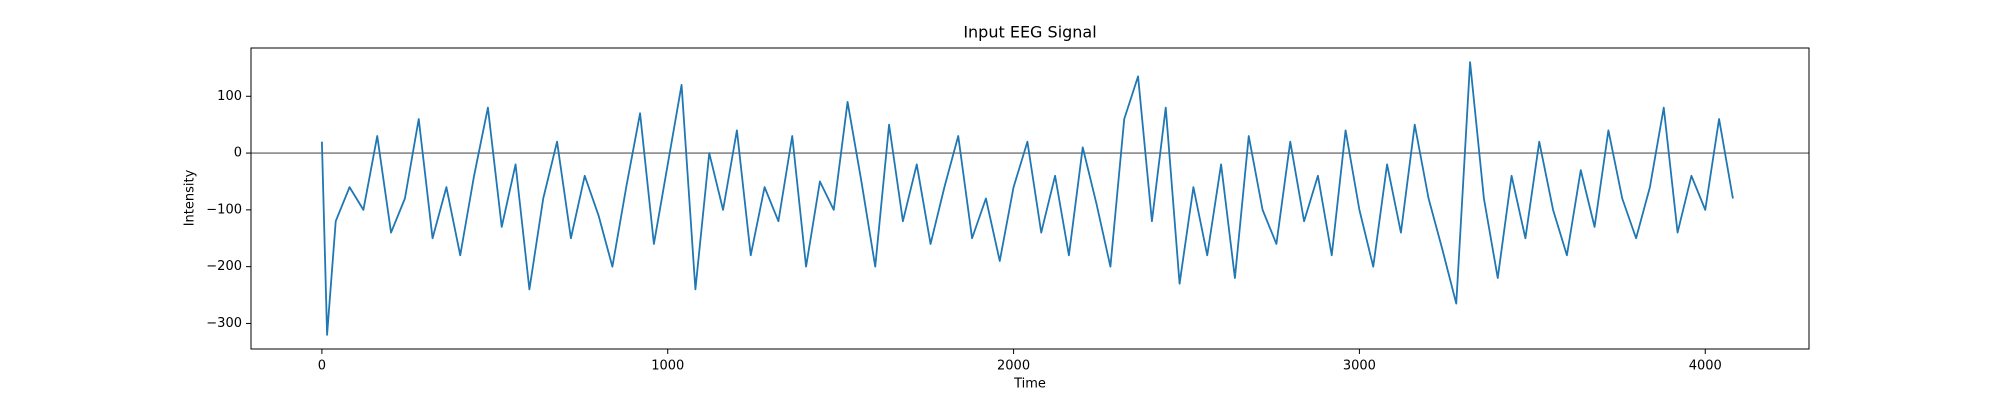 The width and height of the screenshot is (2000, 400). Describe the element at coordinates (224, 266) in the screenshot. I see `y-tick-label: −200` at that location.